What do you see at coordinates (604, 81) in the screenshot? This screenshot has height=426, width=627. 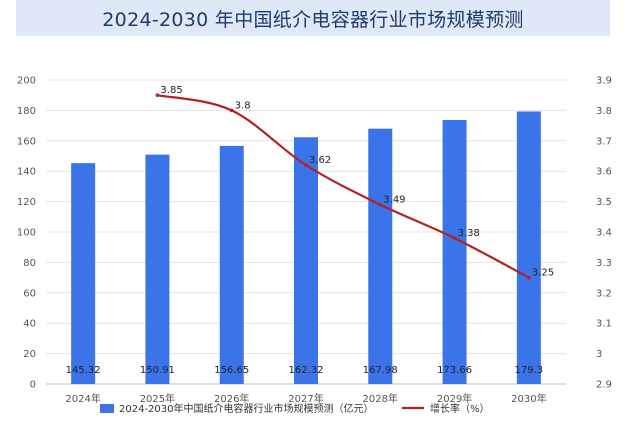 I see `y-right-tick-label: 3.9` at bounding box center [604, 81].